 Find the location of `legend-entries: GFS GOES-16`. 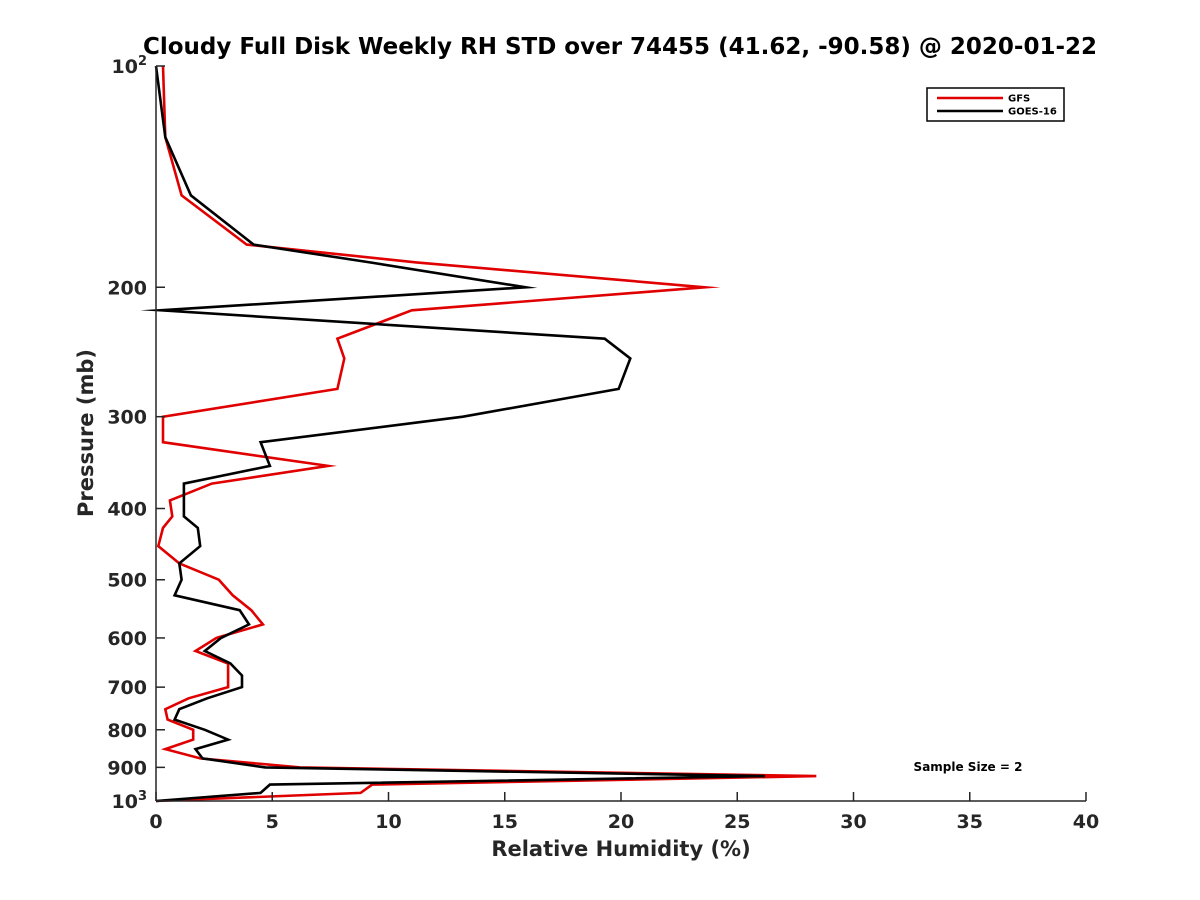

legend-entries: GFS GOES-16 is located at coordinates (997, 106).